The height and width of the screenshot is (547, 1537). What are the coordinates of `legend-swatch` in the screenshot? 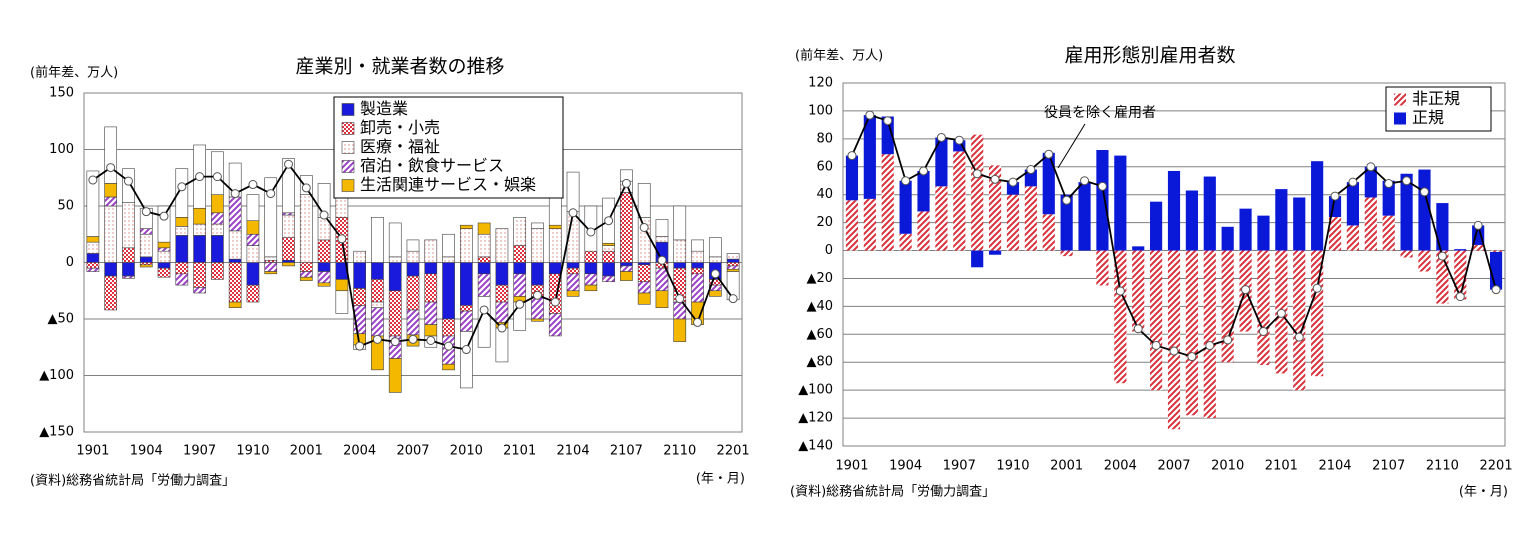 It's located at (1400, 118).